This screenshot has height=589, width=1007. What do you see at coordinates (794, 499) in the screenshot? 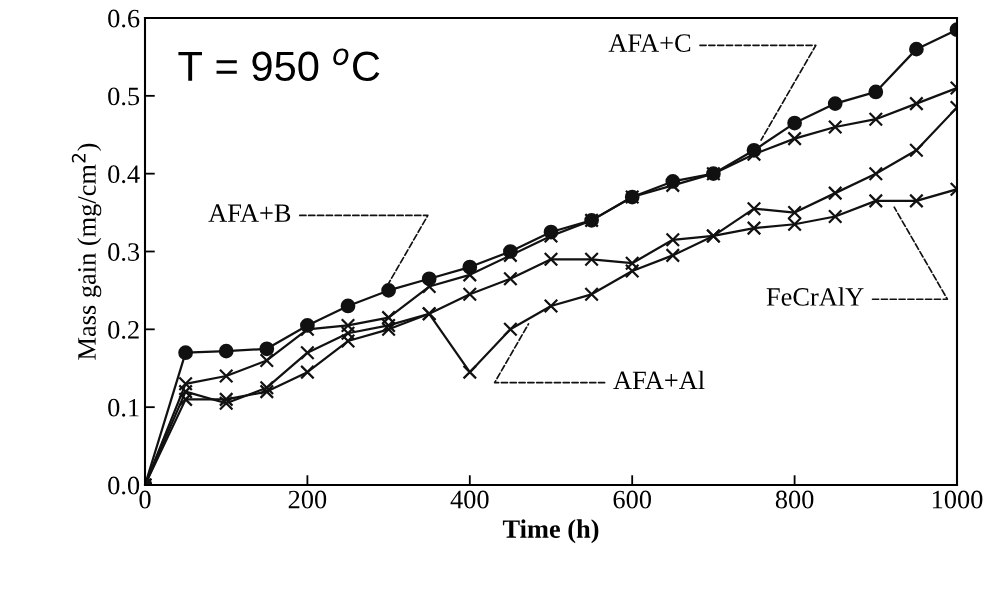
I see `x-tick-label: 800` at bounding box center [794, 499].